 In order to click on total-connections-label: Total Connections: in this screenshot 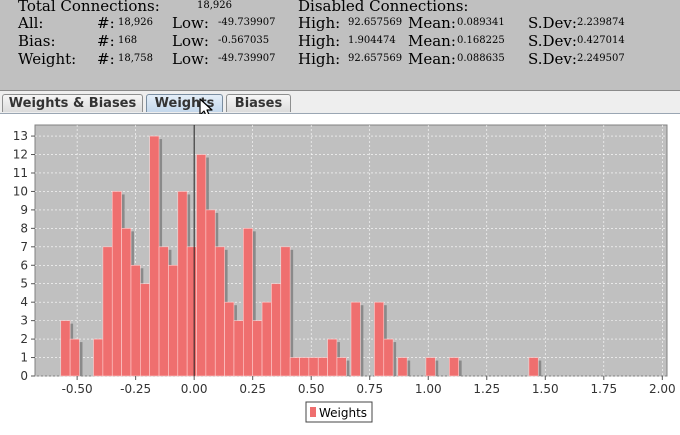, I will do `click(89, 7)`.